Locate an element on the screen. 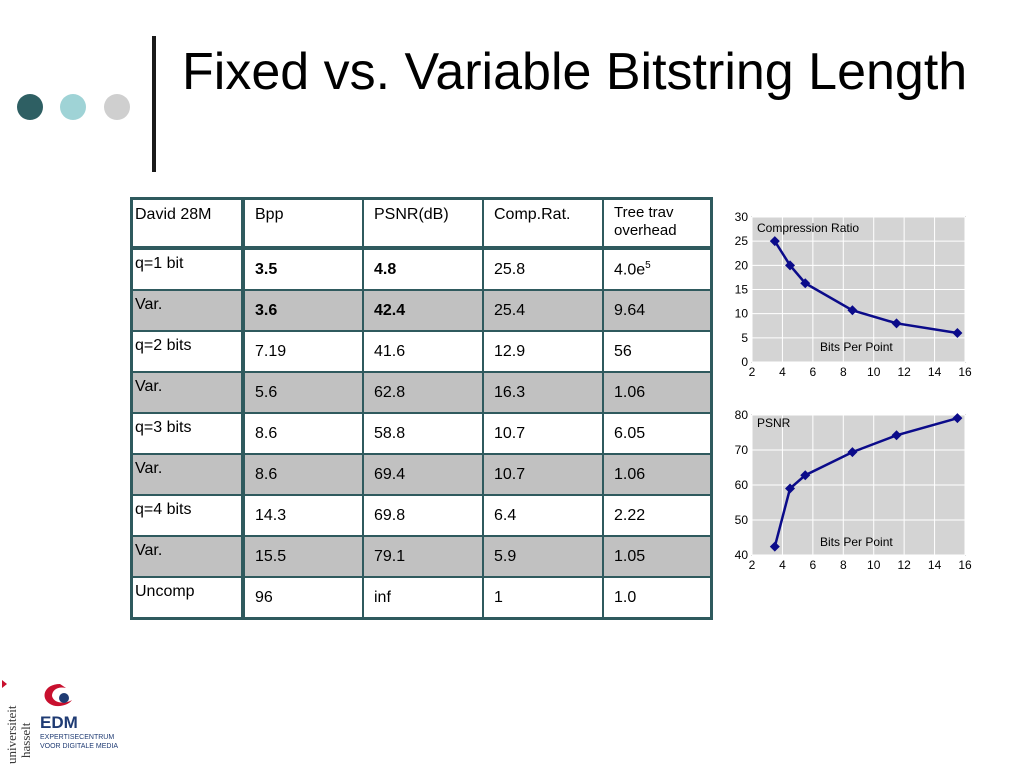  table-row: q=1 bit 3.5 4.8 25.8 4.0e5 is located at coordinates (421, 269).